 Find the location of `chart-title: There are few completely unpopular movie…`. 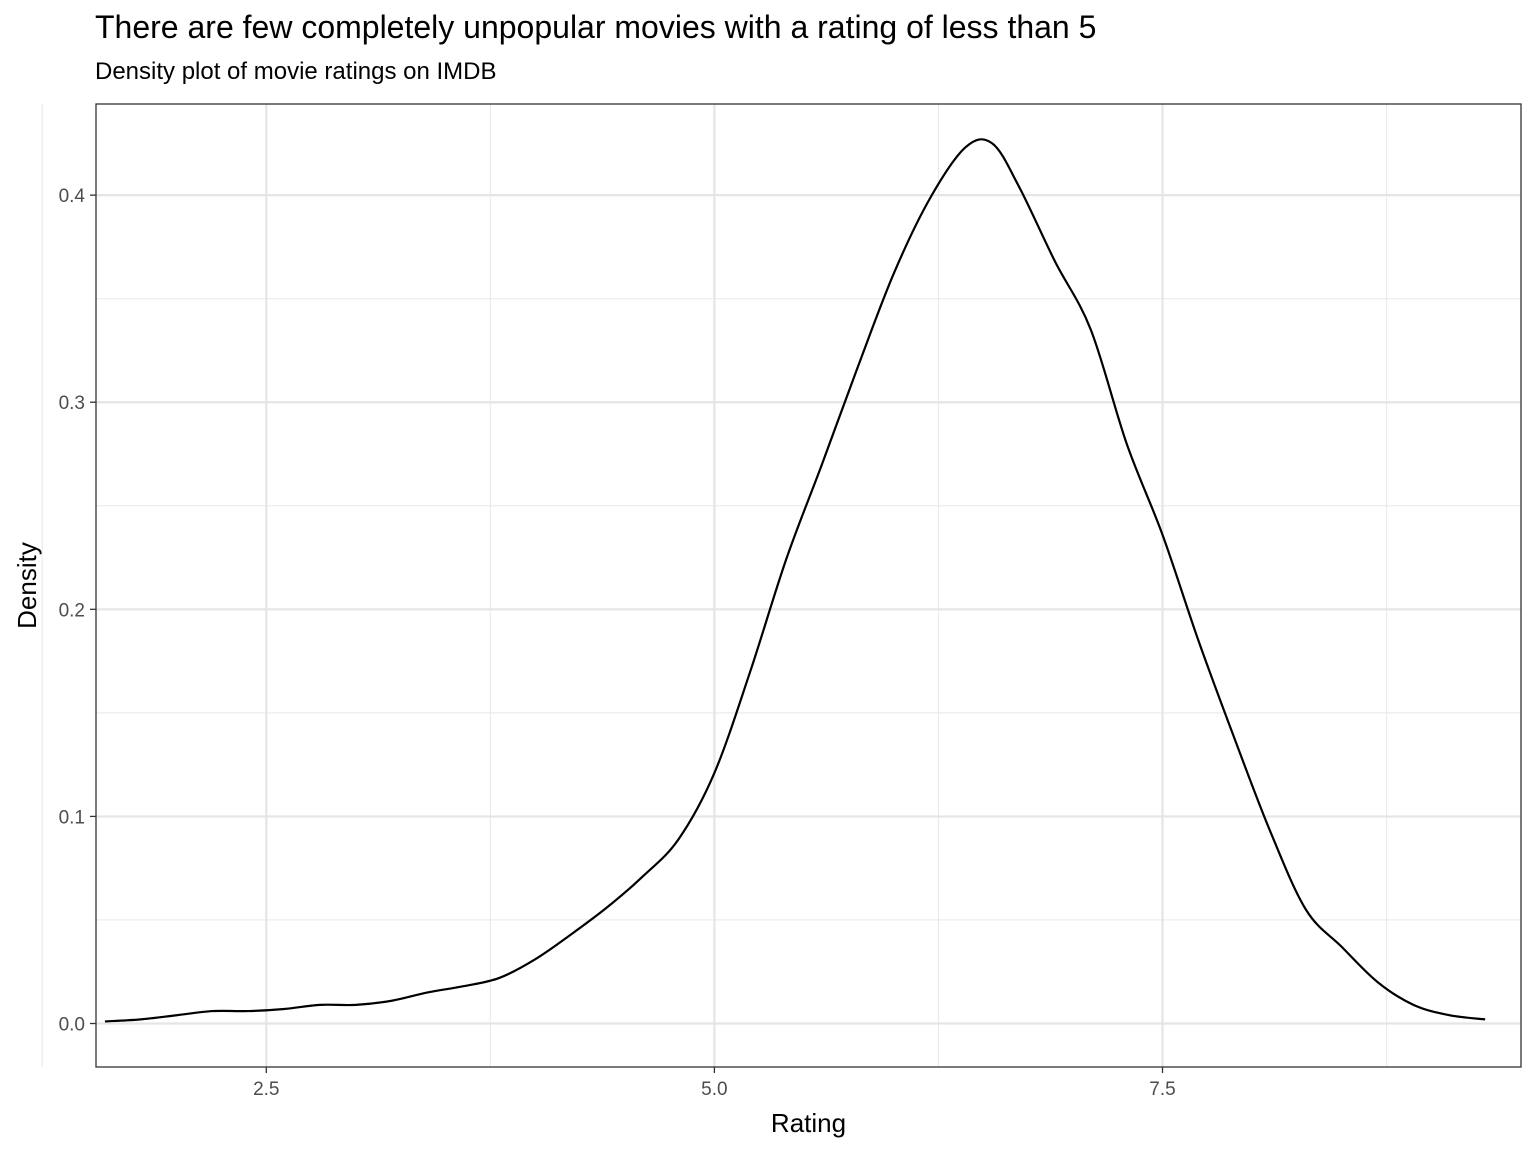

chart-title: There are few completely unpopular movie… is located at coordinates (596, 27).